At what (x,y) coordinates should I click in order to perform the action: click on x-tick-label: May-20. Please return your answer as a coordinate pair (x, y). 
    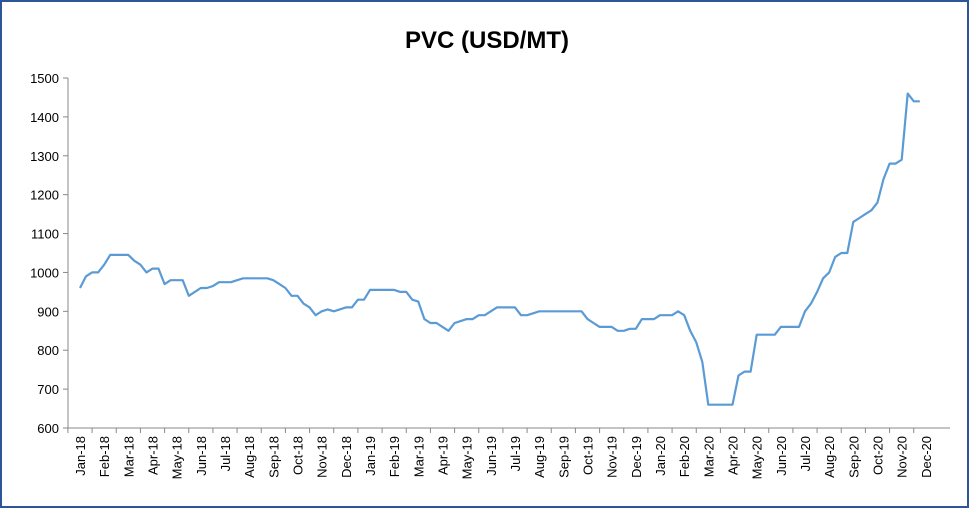
    Looking at the image, I should click on (757, 457).